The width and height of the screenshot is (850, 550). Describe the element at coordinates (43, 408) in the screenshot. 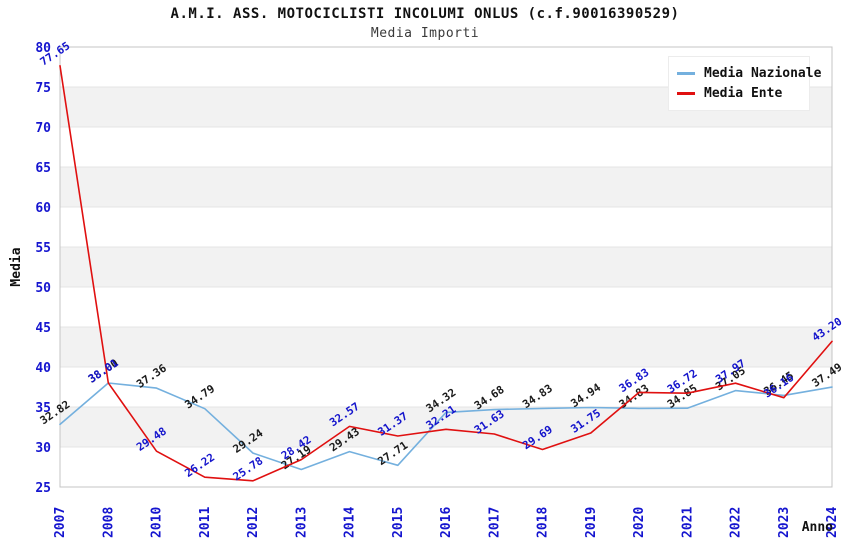

I see `y-tick-label: 35` at that location.